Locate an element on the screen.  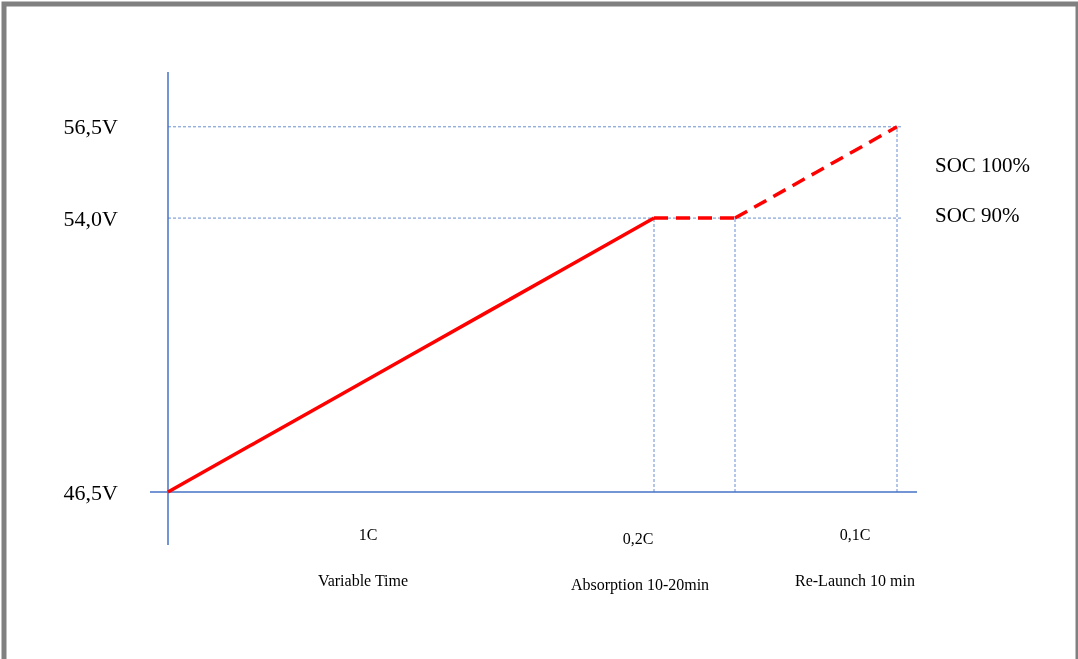
y-tick-label: 56,5V is located at coordinates (91, 127).